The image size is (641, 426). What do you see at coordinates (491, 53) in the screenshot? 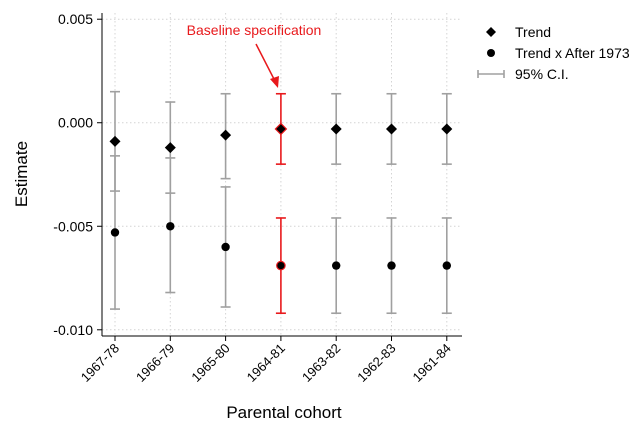
I see `legend-trend-after-symbol` at bounding box center [491, 53].